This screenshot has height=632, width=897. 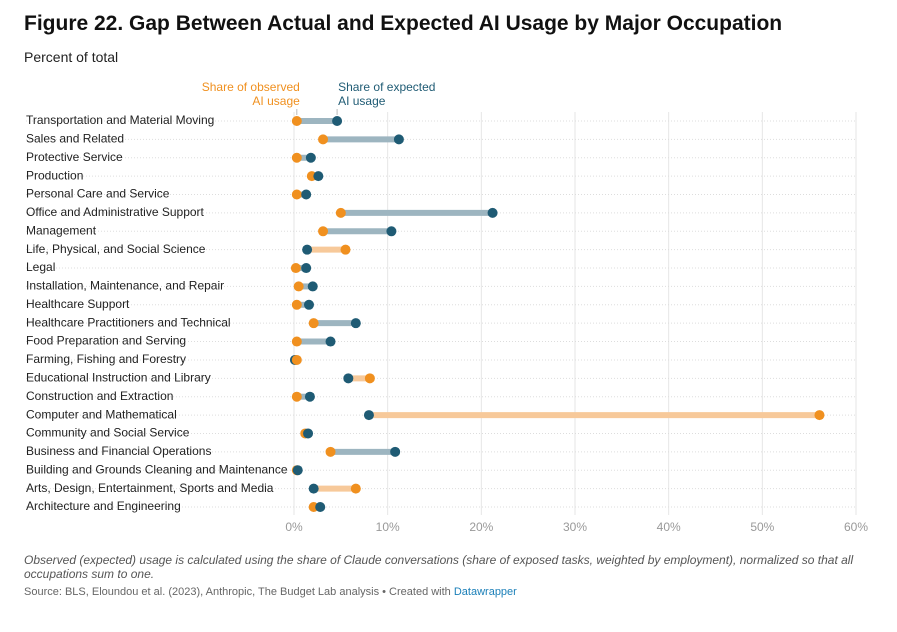 I want to click on legend-entry: Share of expected AI usage, so click(x=387, y=94).